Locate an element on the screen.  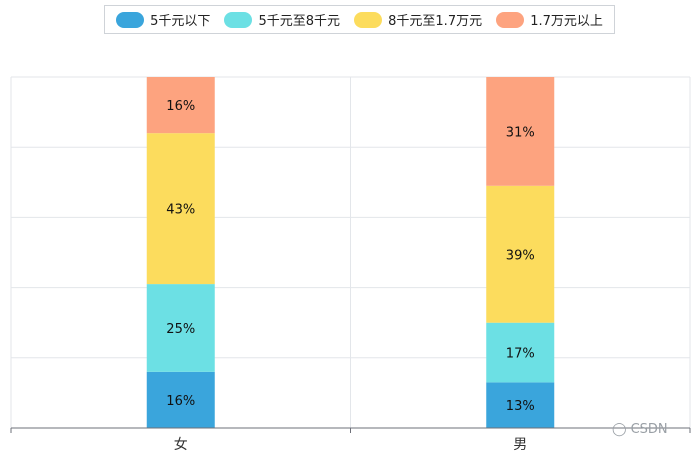
x-tick-label: 男 is located at coordinates (520, 445).